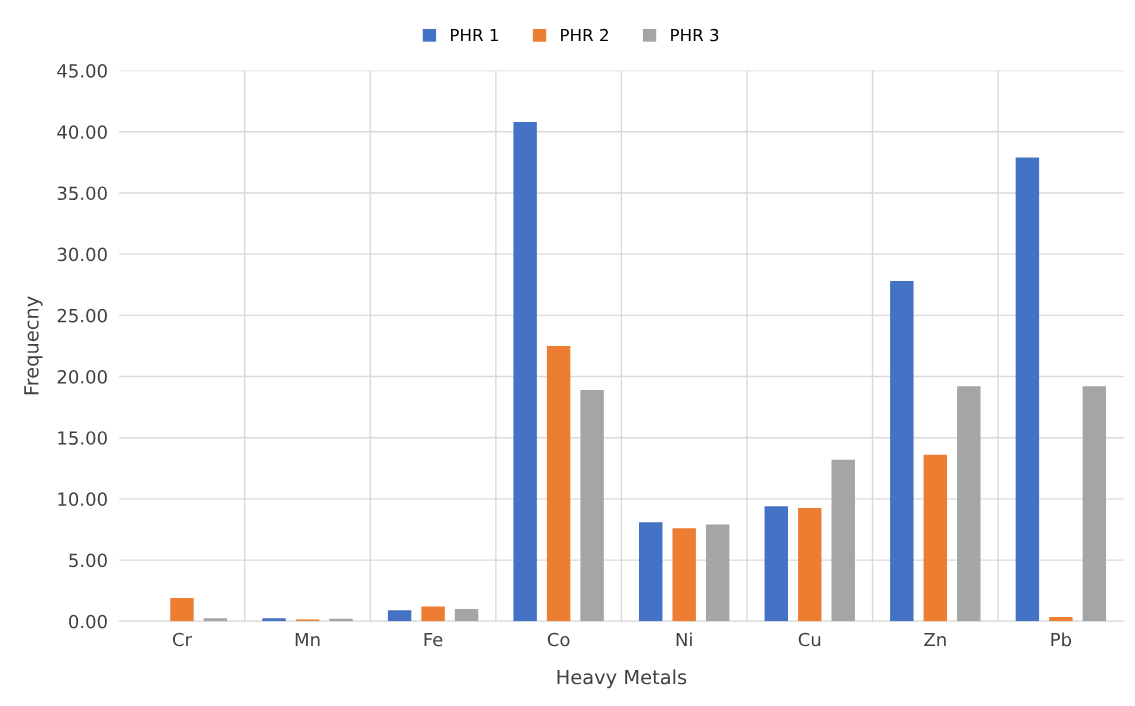 The height and width of the screenshot is (706, 1135). Describe the element at coordinates (82, 254) in the screenshot. I see `y-tick-label: 30.00` at that location.